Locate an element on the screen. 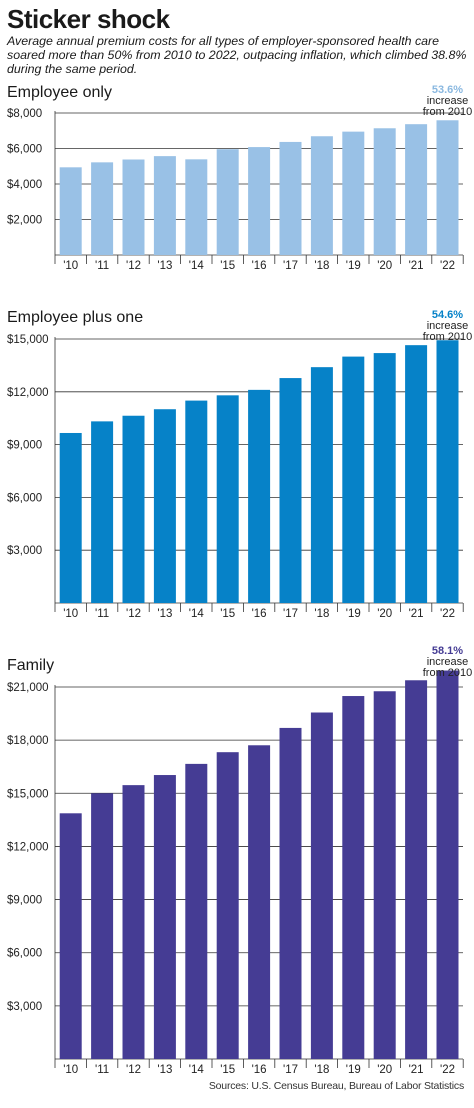  chart-headline: Sticker shock is located at coordinates (88, 19).